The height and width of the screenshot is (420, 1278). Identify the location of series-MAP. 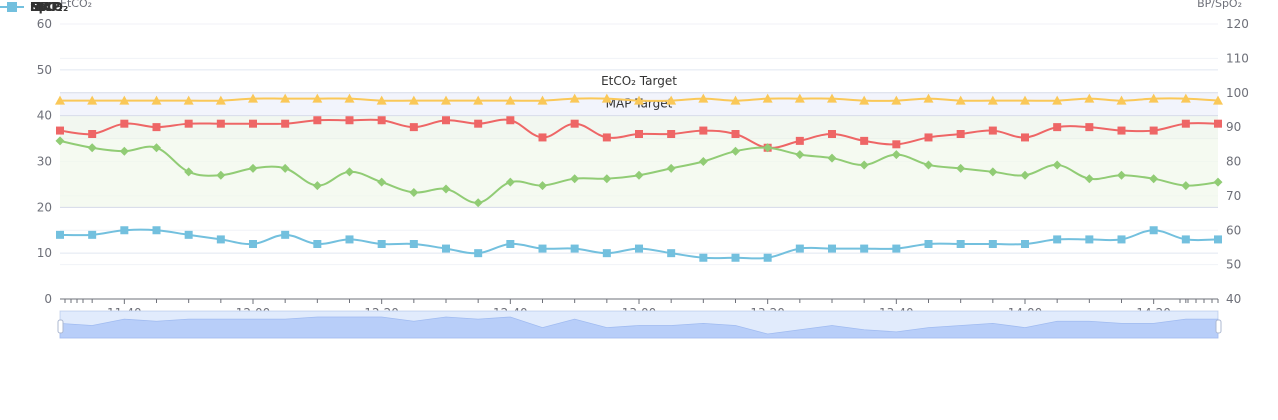
(639, 134).